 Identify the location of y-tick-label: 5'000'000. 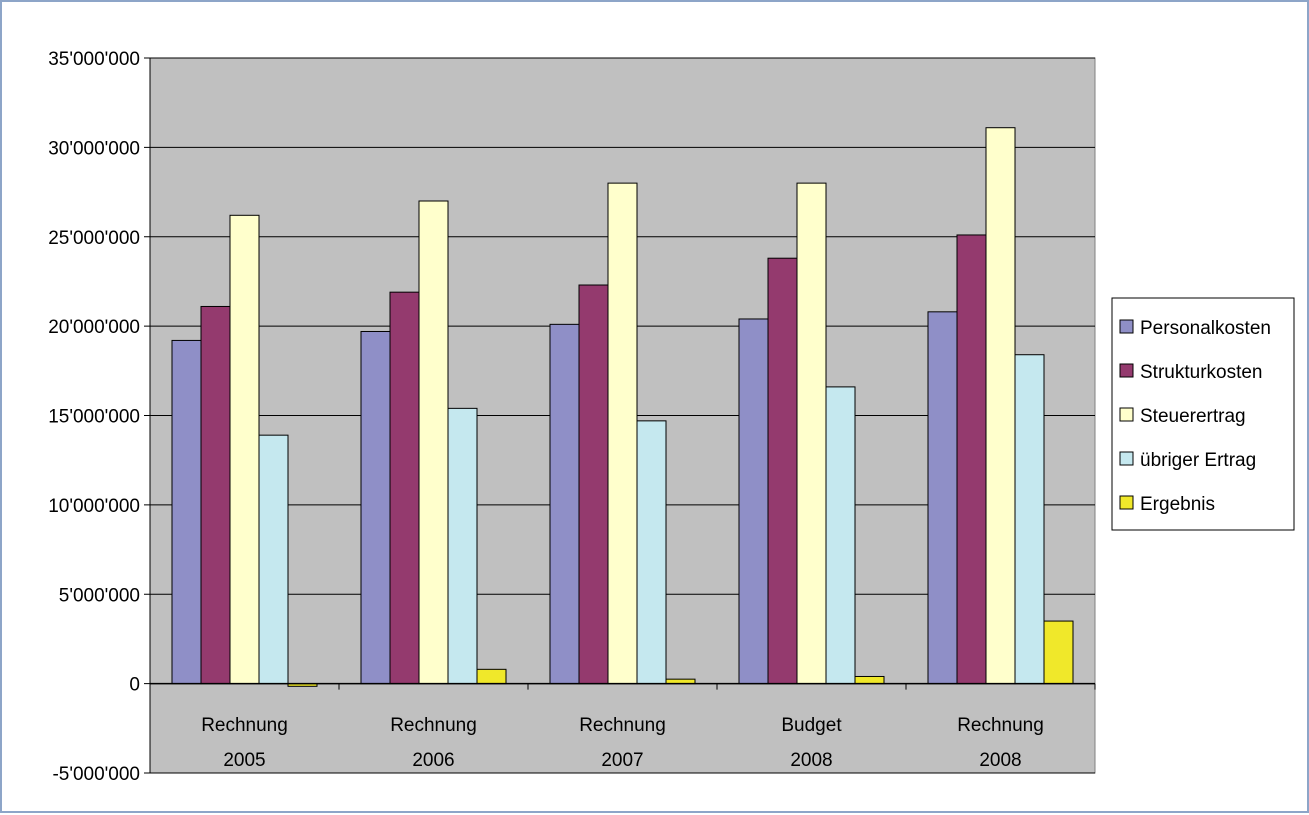
(99, 595).